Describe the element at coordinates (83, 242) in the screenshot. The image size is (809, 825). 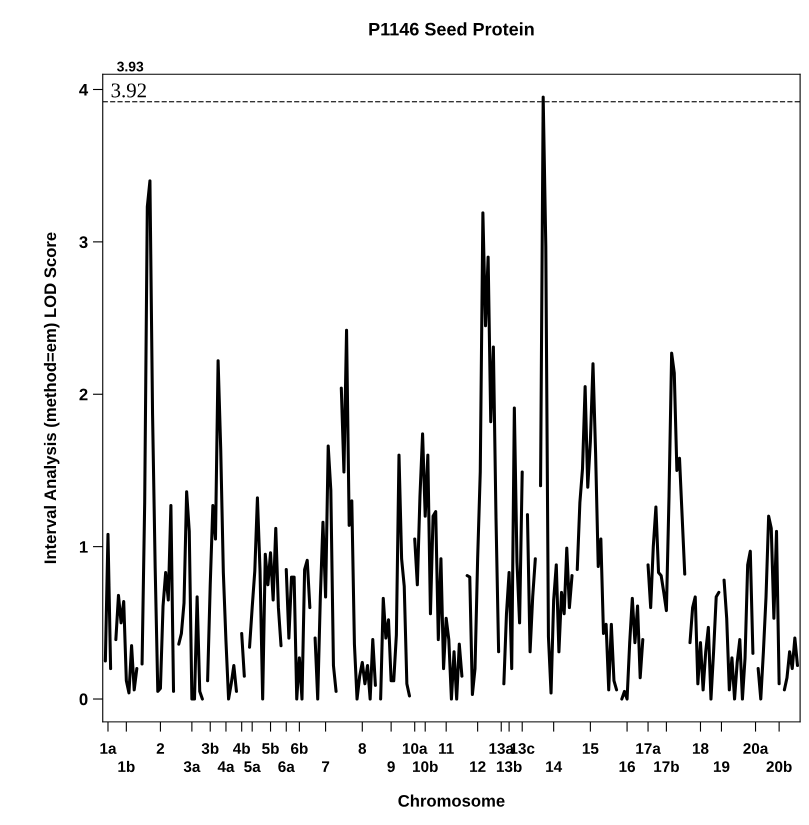
I see `y-tick-label: 3` at that location.